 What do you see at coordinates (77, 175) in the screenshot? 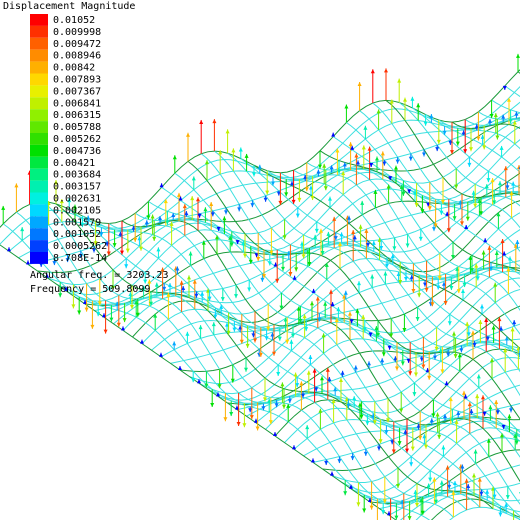
I see `legend-label: 0.003684` at bounding box center [77, 175].